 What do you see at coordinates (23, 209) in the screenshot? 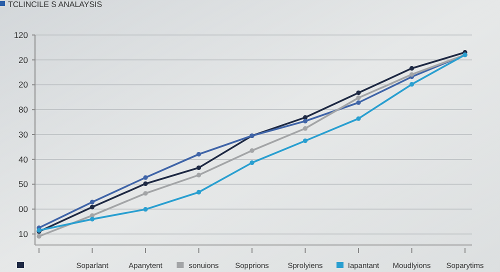
I see `text: 00` at bounding box center [23, 209].